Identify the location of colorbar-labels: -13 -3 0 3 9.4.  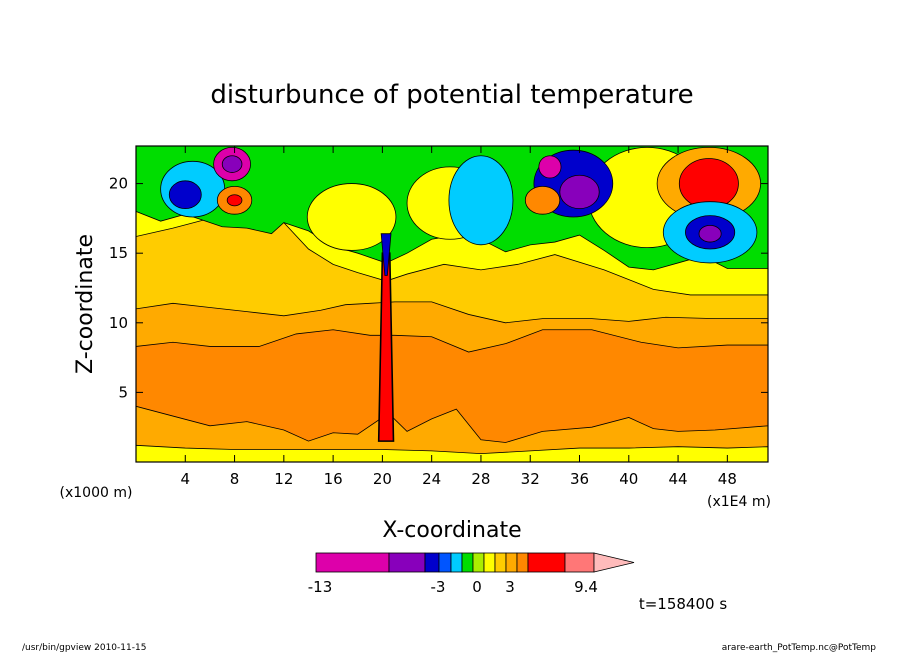
(453, 587).